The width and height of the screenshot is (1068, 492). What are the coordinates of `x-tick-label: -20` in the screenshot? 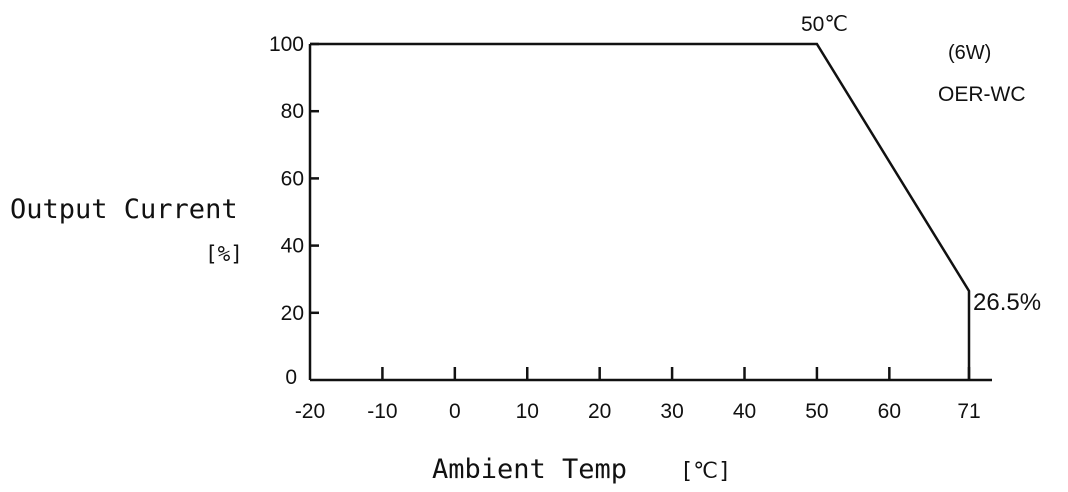 It's located at (310, 411).